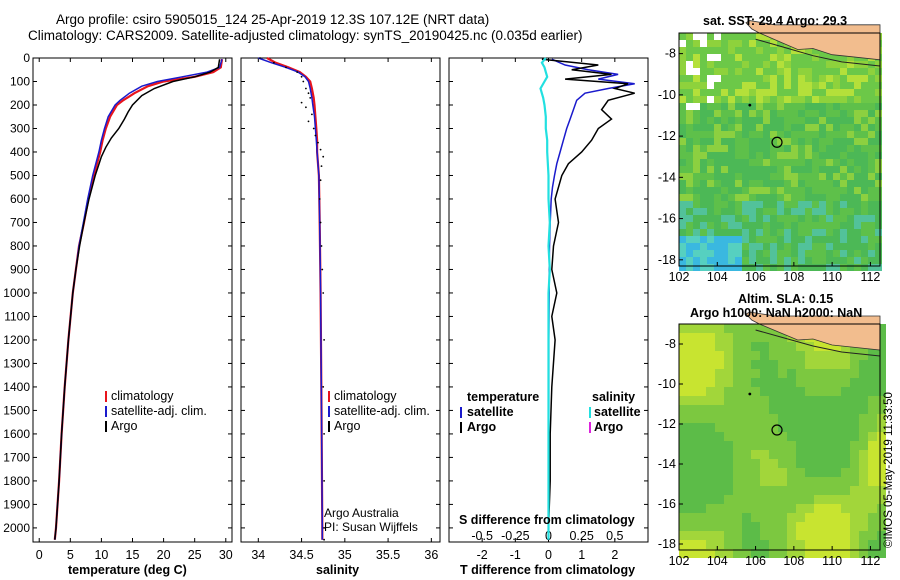  I want to click on map-x-tick-label: 102, so click(679, 561).